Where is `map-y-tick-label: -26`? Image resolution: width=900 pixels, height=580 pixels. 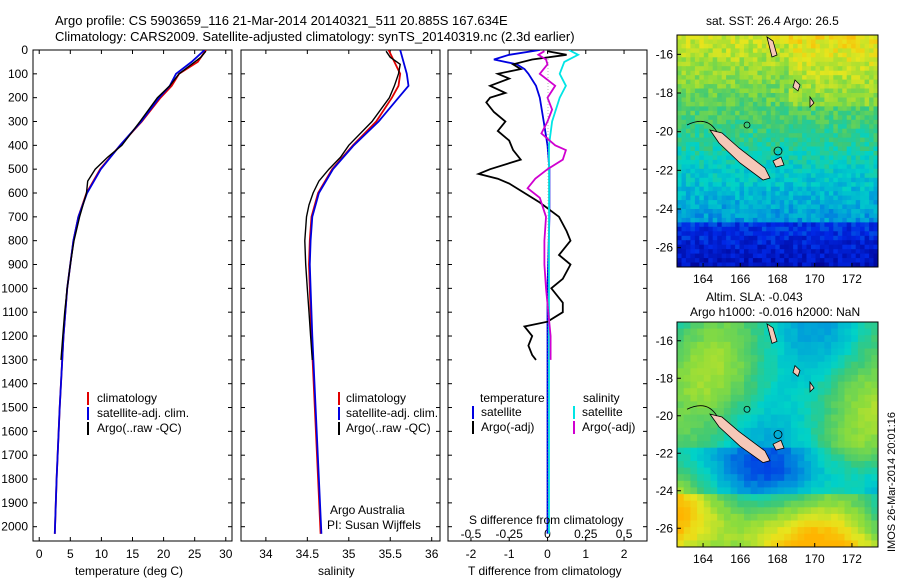 map-y-tick-label: -26 is located at coordinates (665, 528).